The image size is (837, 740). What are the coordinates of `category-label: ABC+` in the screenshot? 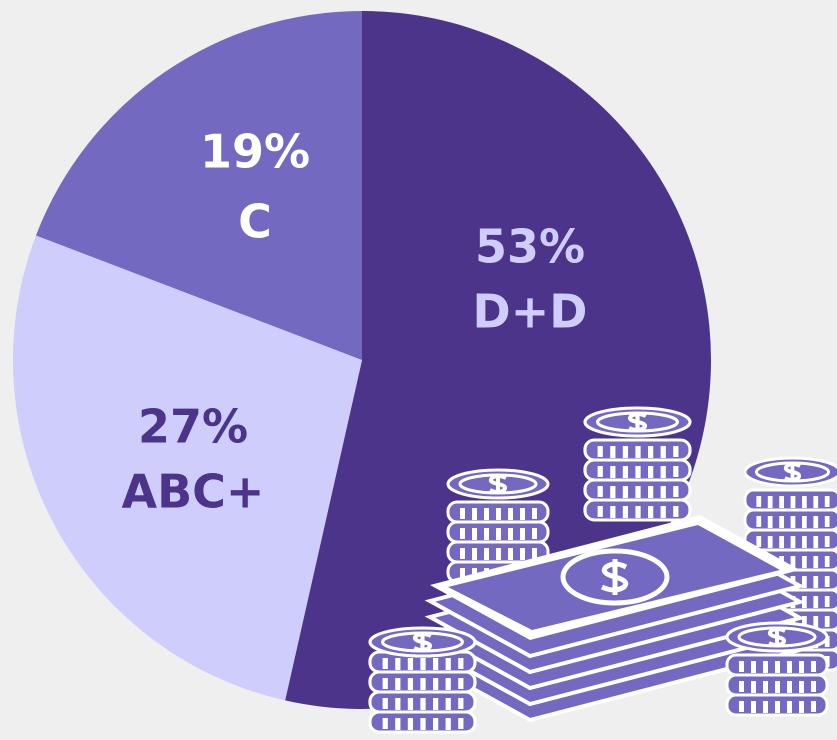 It's located at (193, 492).